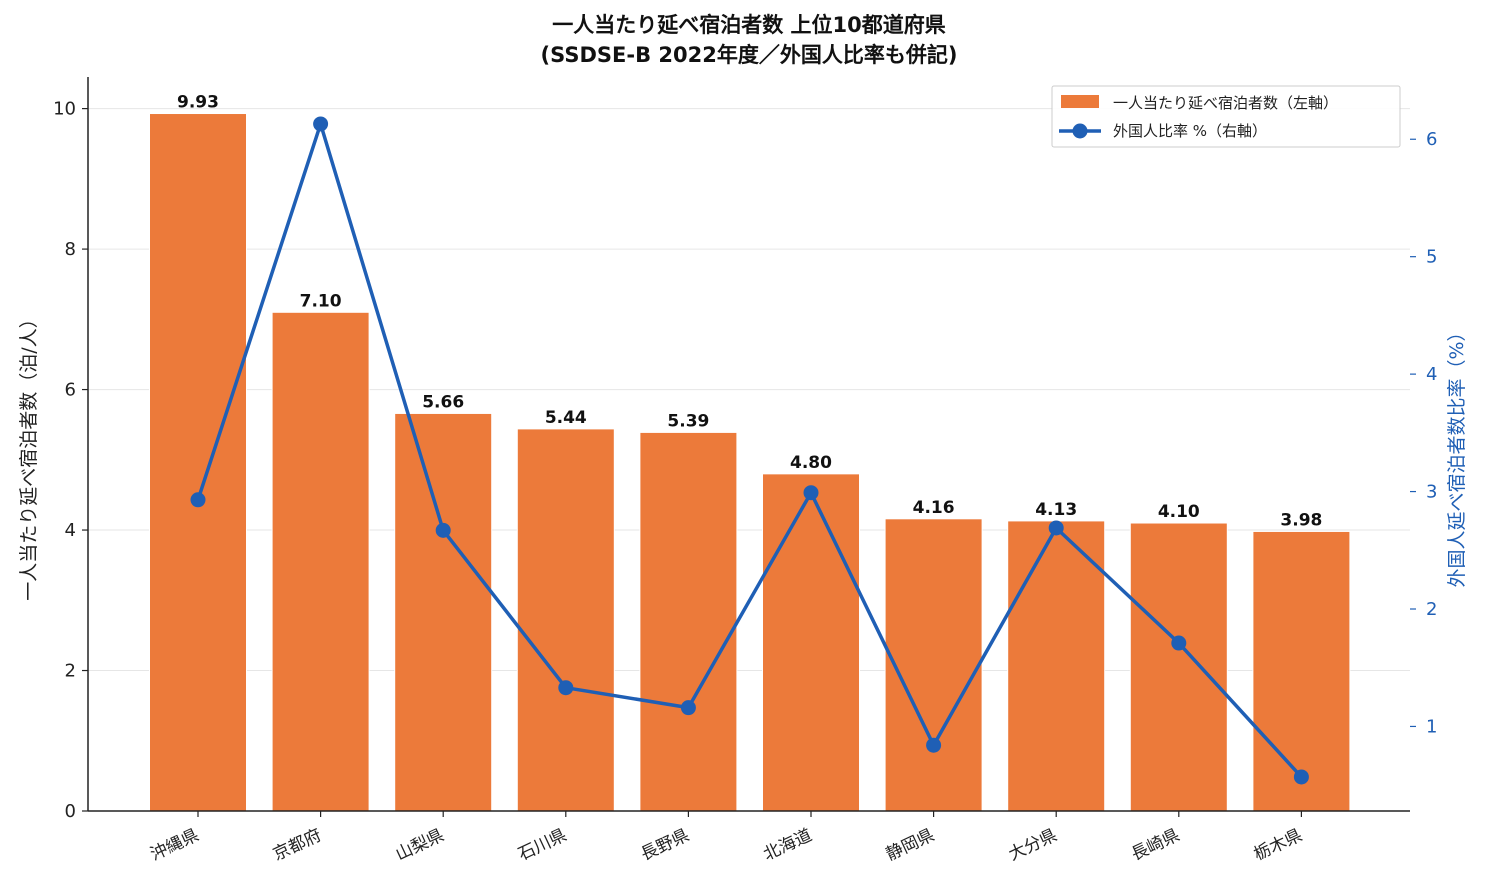 This screenshot has width=1485, height=885. Describe the element at coordinates (64, 109) in the screenshot. I see `left-tick-label-10: 10` at that location.